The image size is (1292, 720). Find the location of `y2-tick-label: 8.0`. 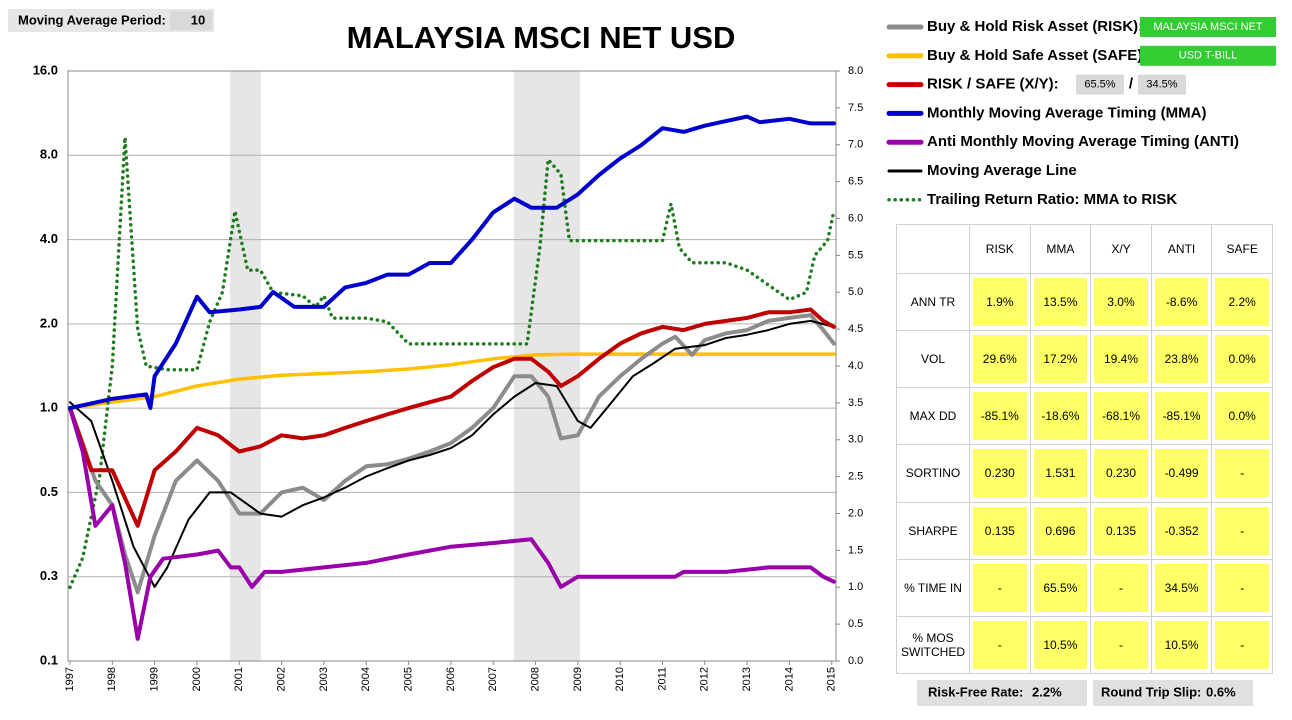

y2-tick-label: 8.0 is located at coordinates (855, 71).